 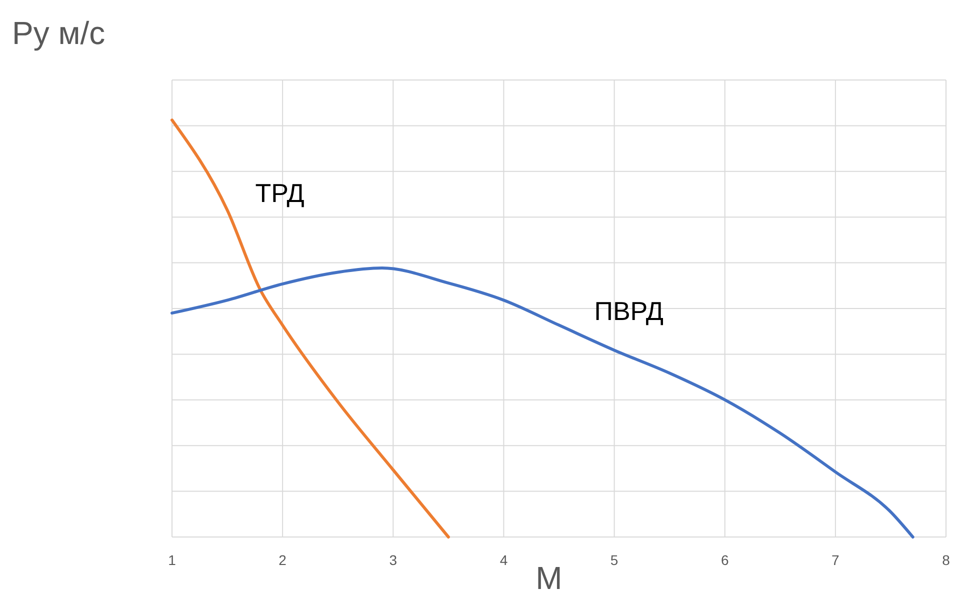 What do you see at coordinates (724, 560) in the screenshot?
I see `x-tick-label: 6` at bounding box center [724, 560].